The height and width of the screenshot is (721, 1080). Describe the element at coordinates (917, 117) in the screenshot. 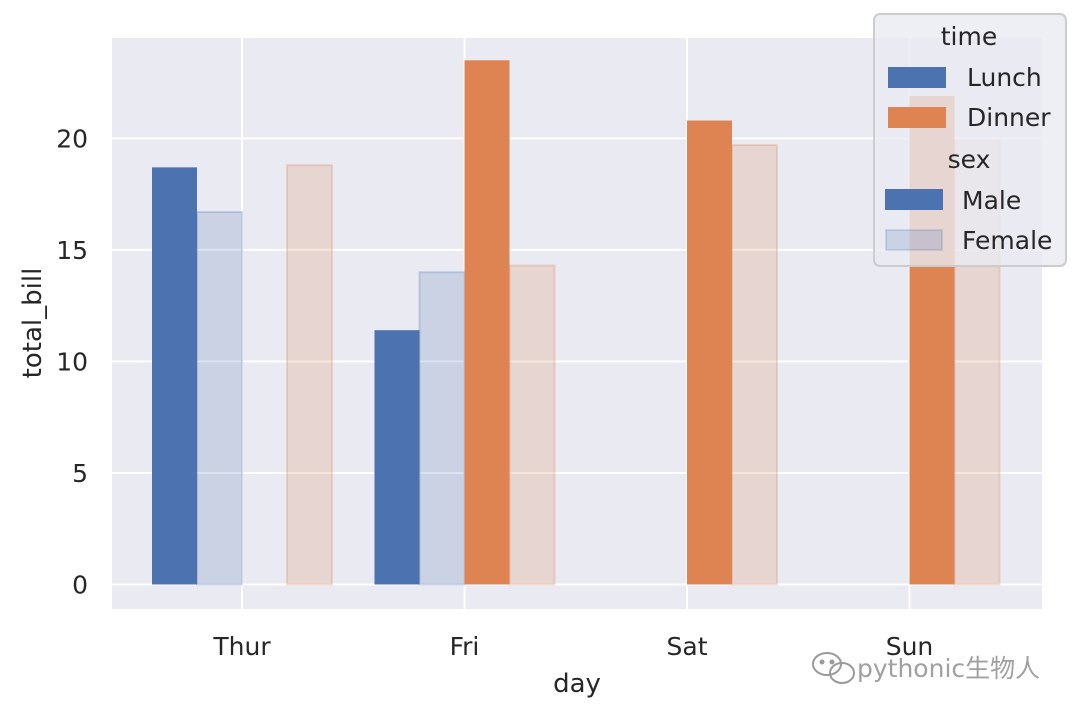

I see `legend-swatch-dinner` at that location.